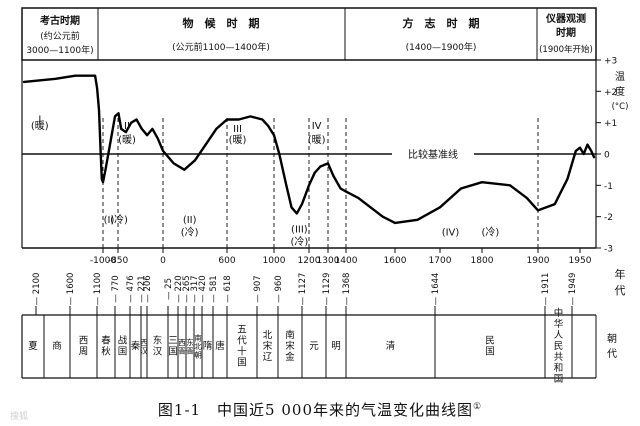 This screenshot has width=640, height=426. Describe the element at coordinates (441, 23) in the screenshot. I see `period-gazetteer-title: 方 志 时 期` at that location.